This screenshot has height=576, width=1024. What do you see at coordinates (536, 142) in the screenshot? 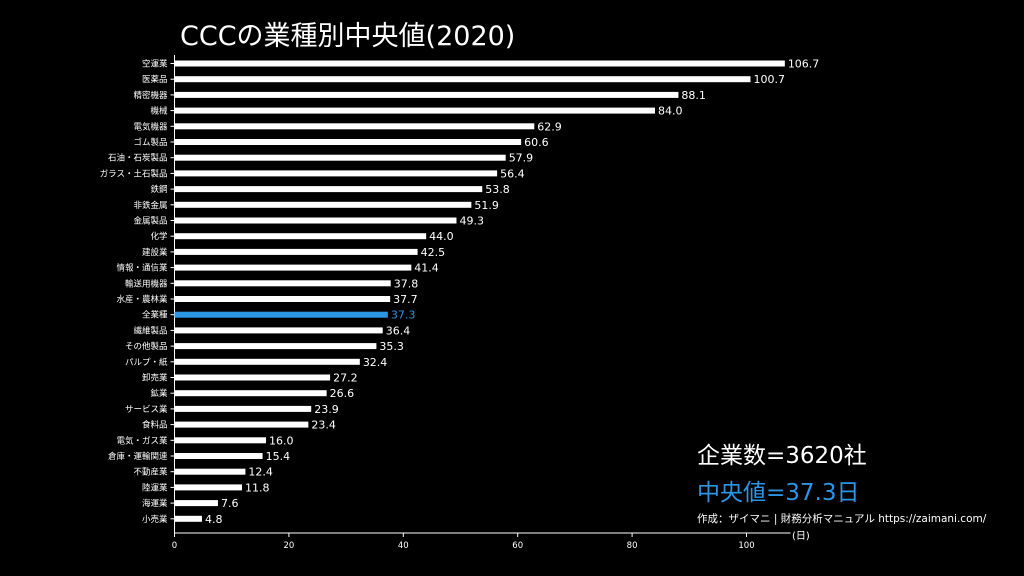
I see `value-label: 60.6` at bounding box center [536, 142].